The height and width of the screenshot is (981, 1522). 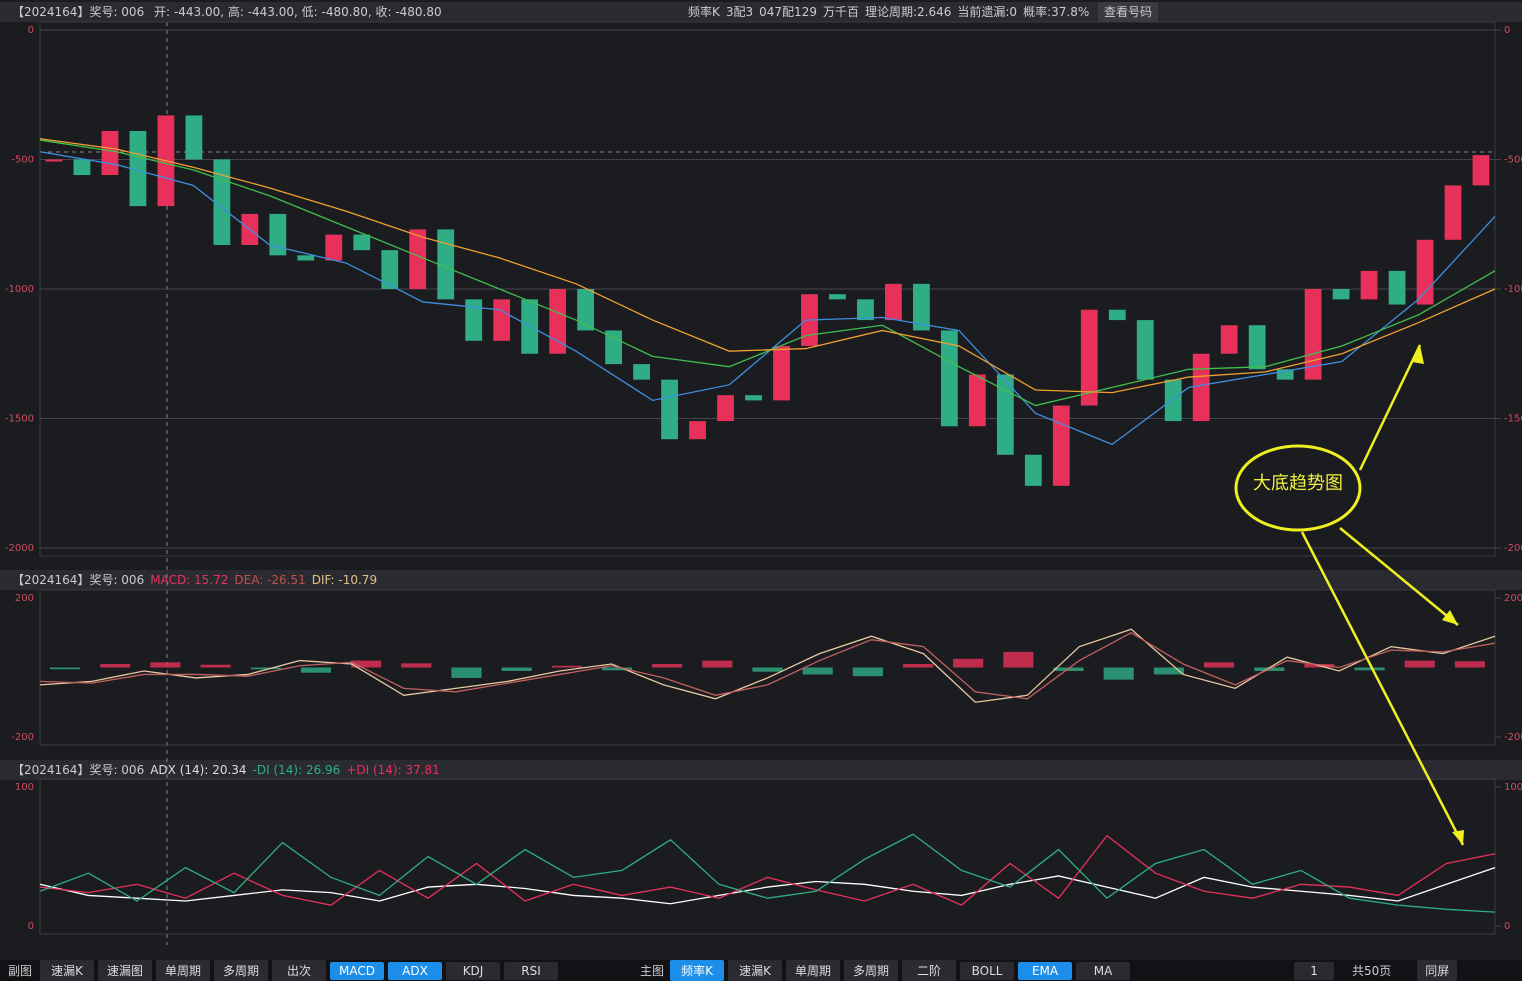 What do you see at coordinates (299, 970) in the screenshot?
I see `toolbar-button: 出次` at bounding box center [299, 970].